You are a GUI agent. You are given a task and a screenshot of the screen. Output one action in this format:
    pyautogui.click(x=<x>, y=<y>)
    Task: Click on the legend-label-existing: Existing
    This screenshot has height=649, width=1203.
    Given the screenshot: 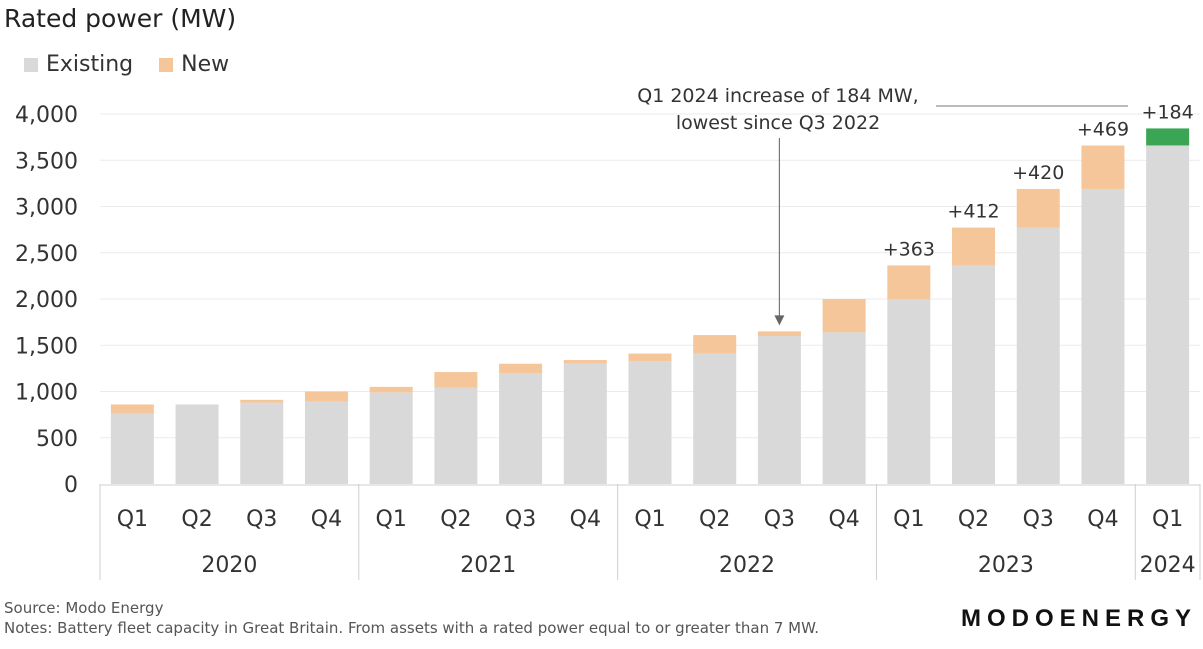 What is the action you would take?
    pyautogui.click(x=90, y=64)
    